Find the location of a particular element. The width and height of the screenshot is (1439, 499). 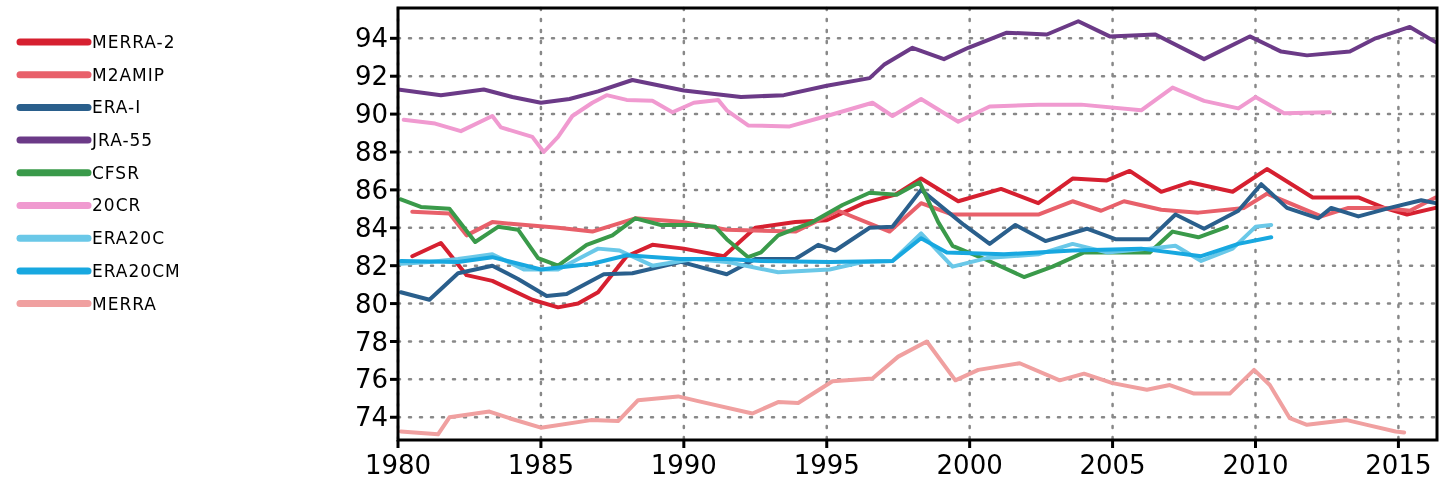

legend-label: MERRA is located at coordinates (124, 303).